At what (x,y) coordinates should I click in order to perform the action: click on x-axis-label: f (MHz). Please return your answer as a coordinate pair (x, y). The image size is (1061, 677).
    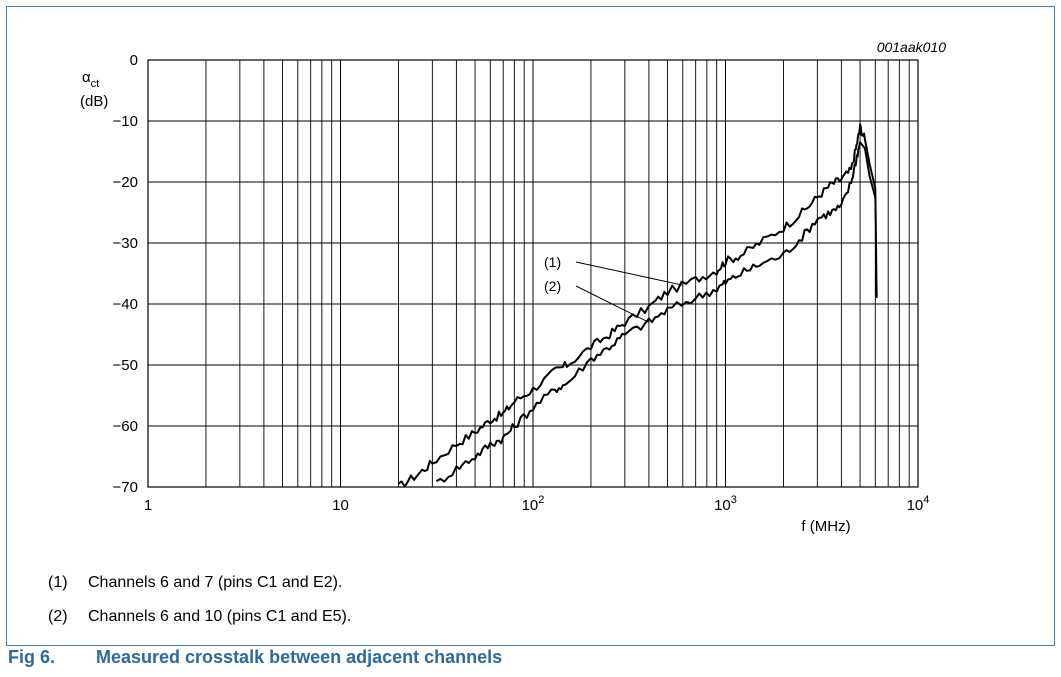
    Looking at the image, I should click on (825, 526).